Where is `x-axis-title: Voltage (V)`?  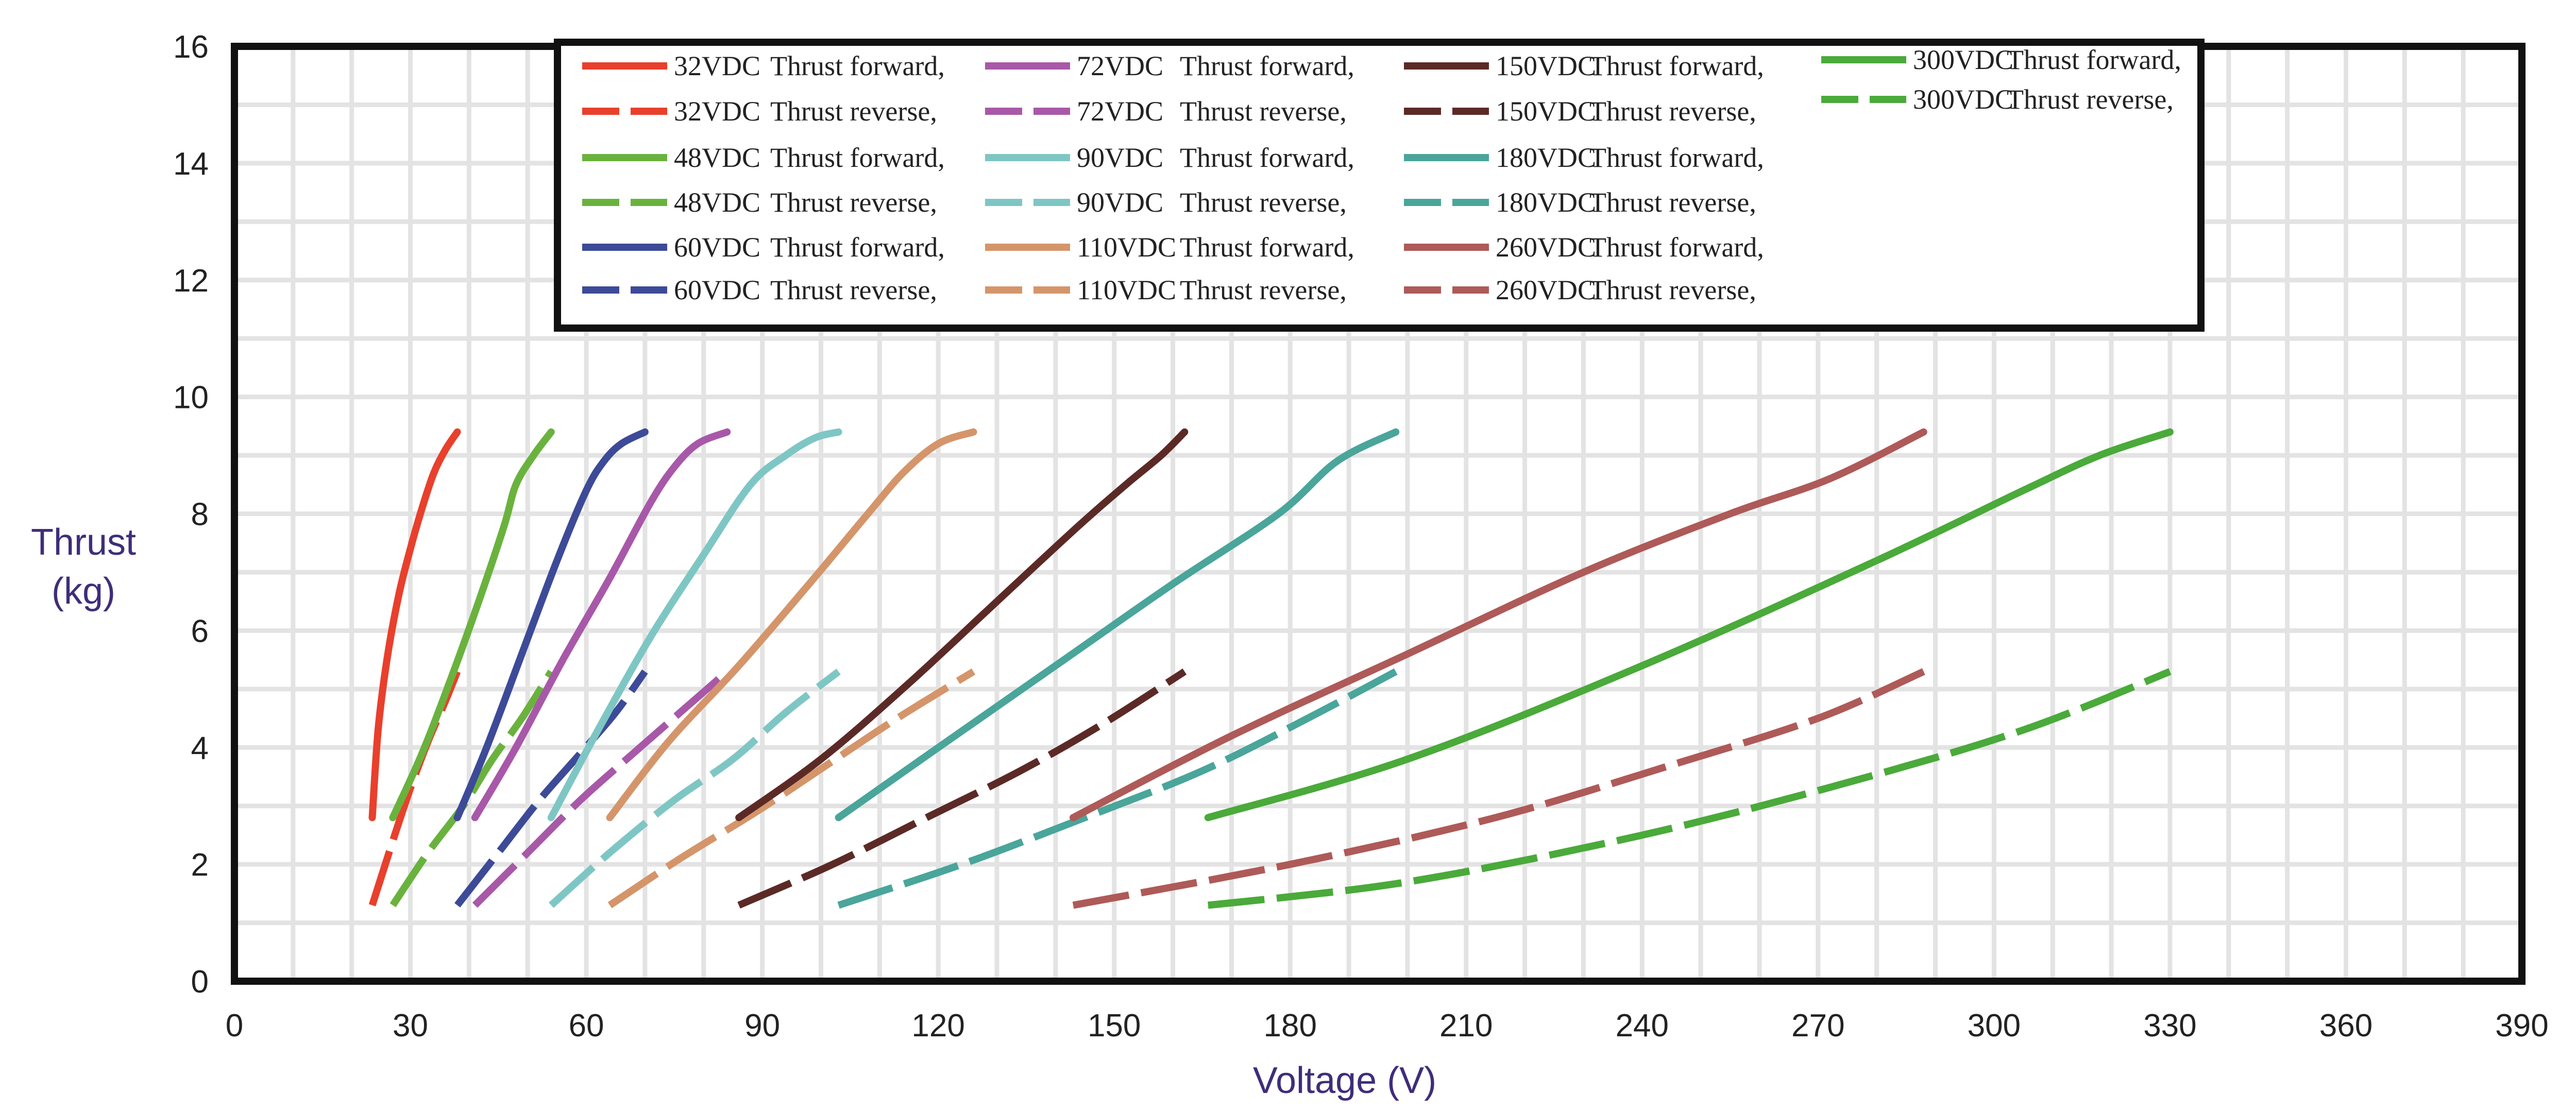
x-axis-title: Voltage (V) is located at coordinates (1344, 1080).